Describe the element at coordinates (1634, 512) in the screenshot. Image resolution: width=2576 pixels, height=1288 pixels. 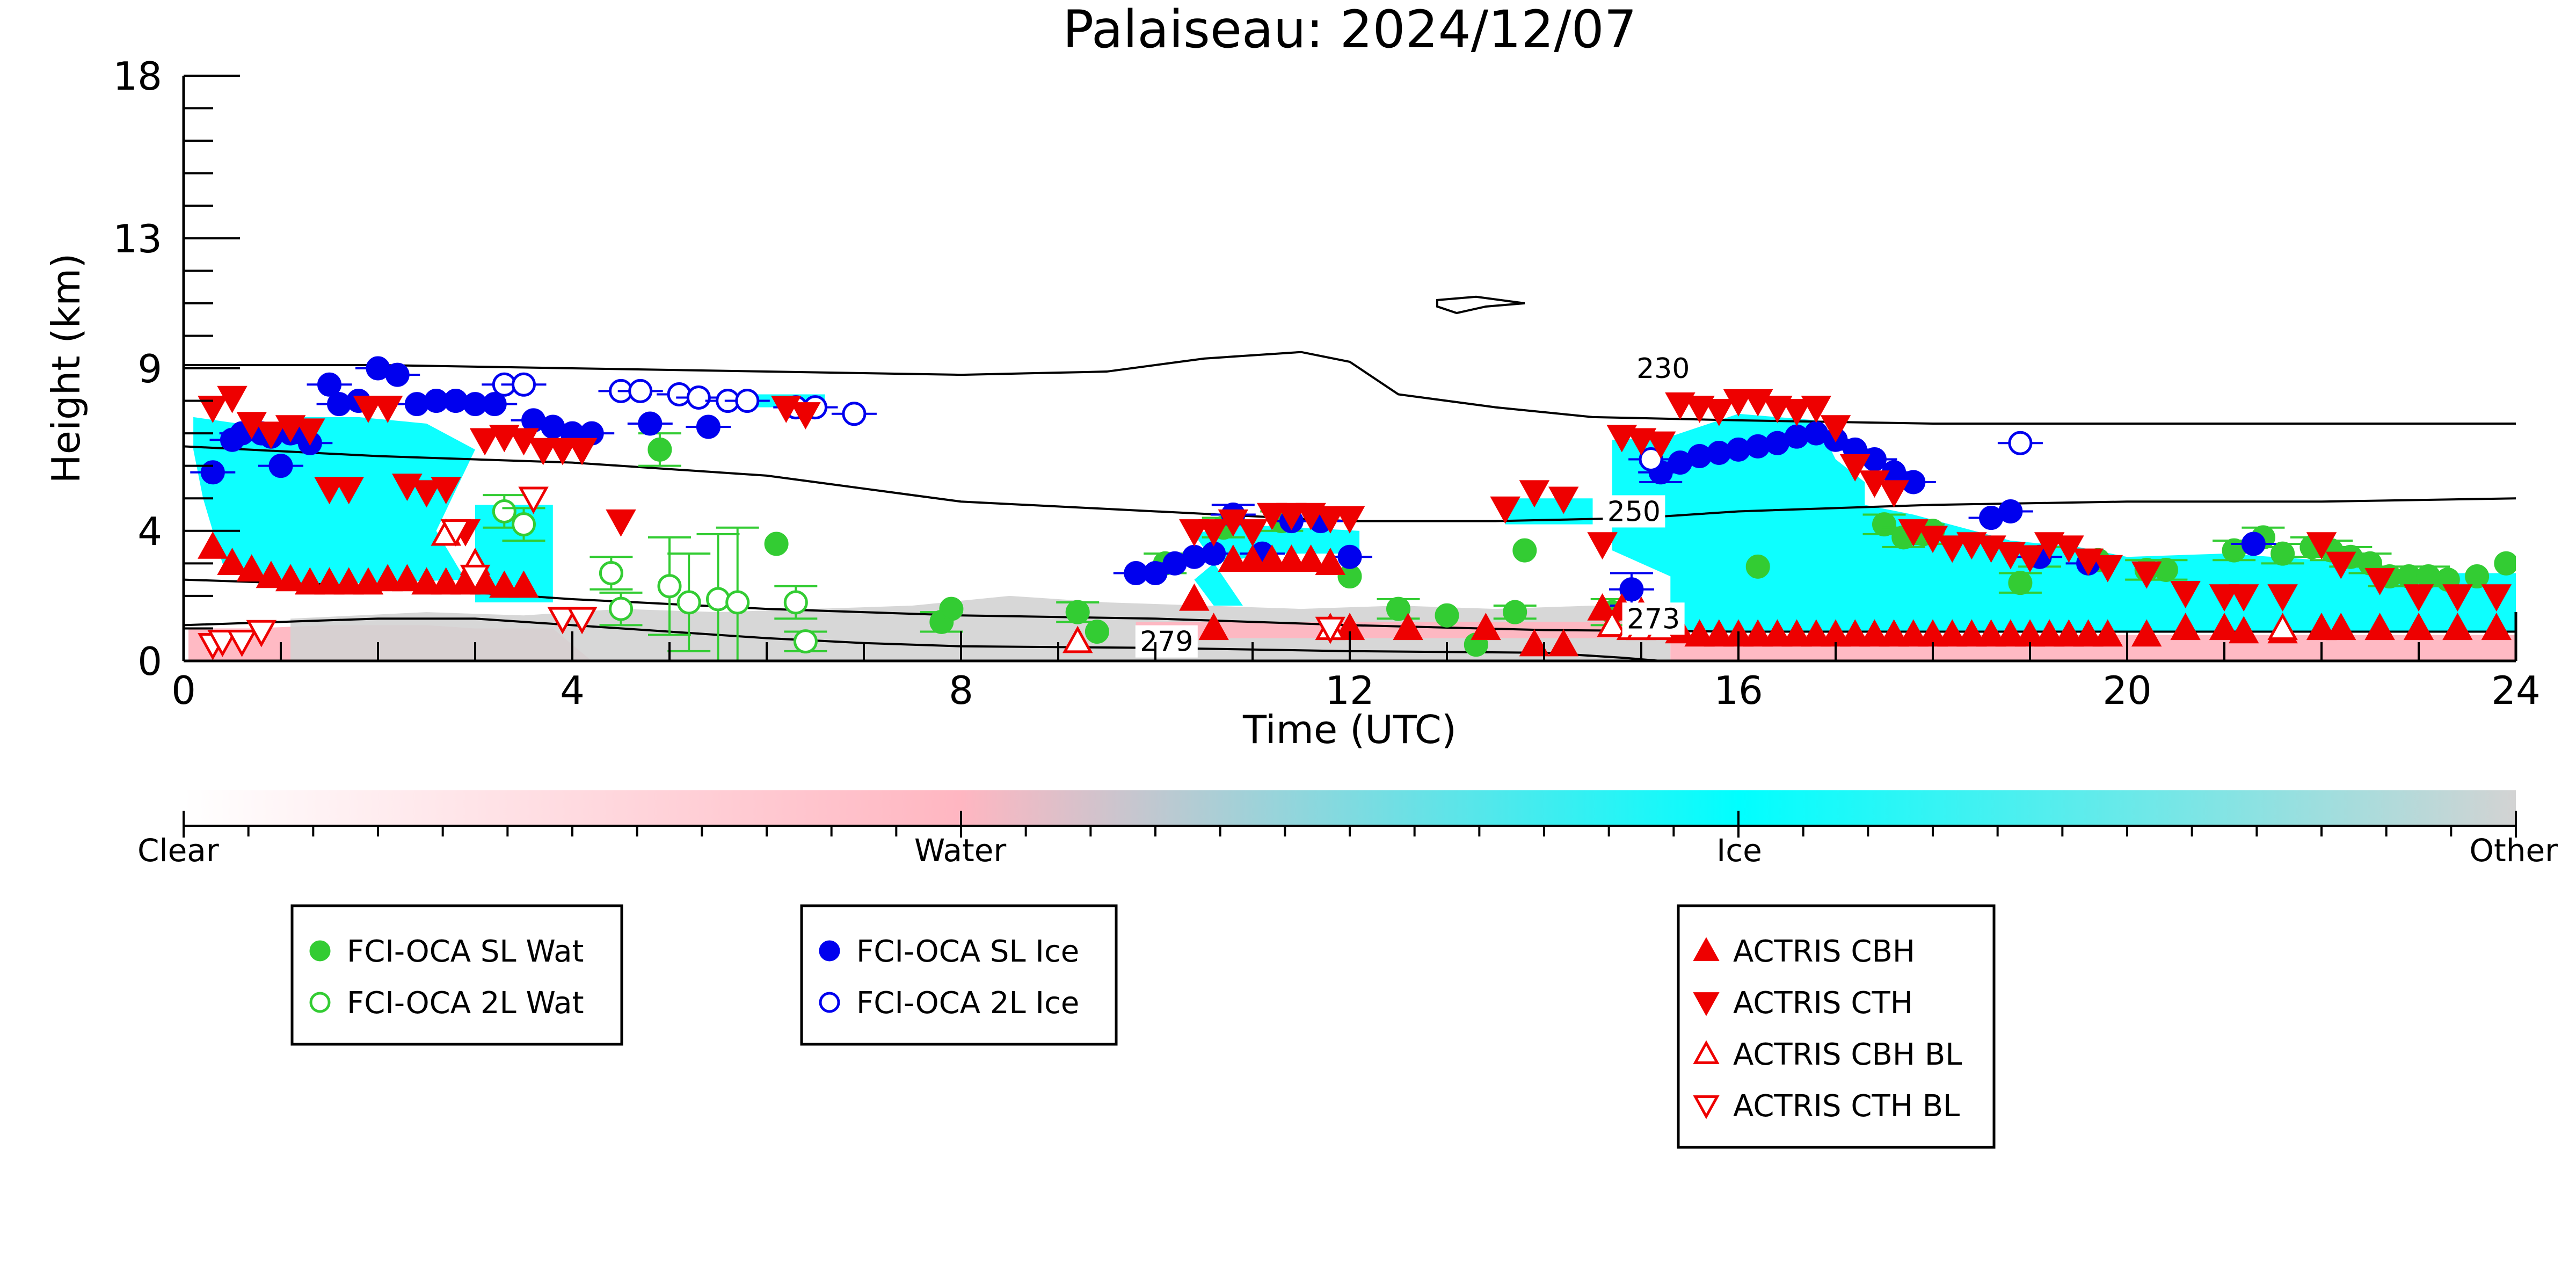
I see `contour-label-250: 250` at that location.